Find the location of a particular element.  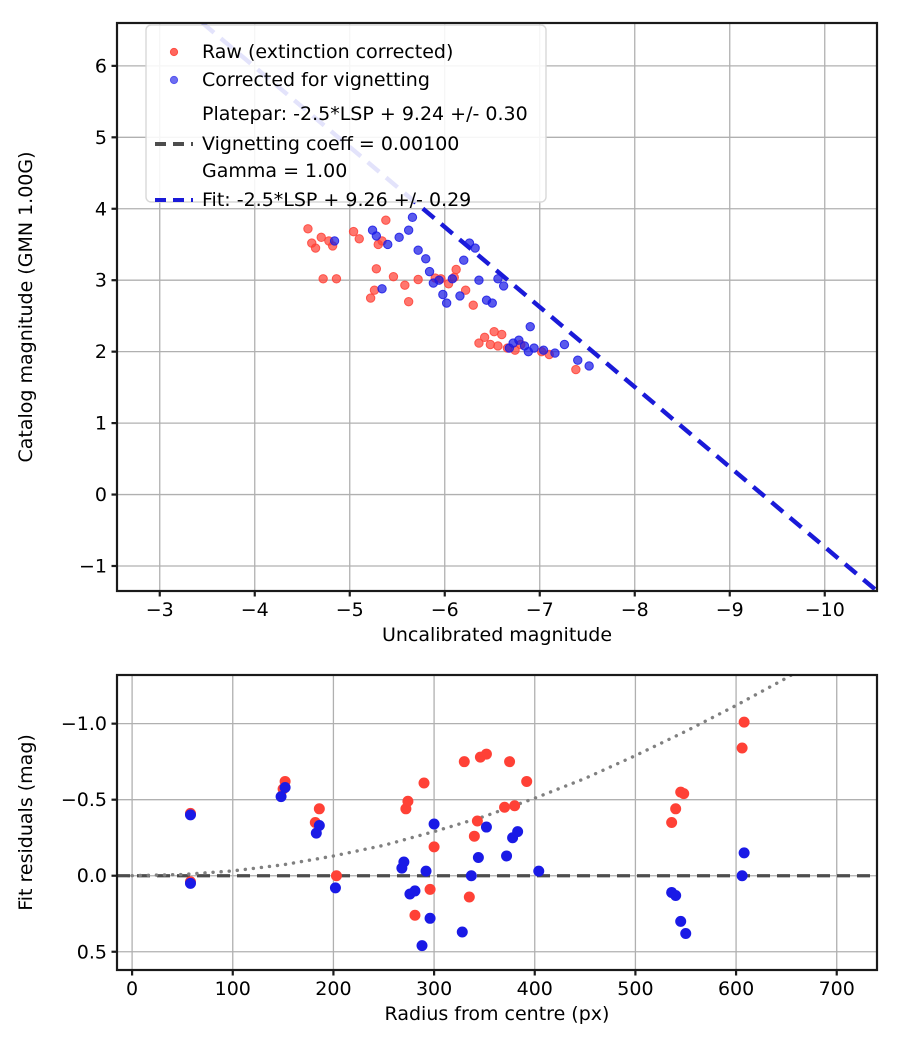

x-tick-label: 700 is located at coordinates (837, 989).